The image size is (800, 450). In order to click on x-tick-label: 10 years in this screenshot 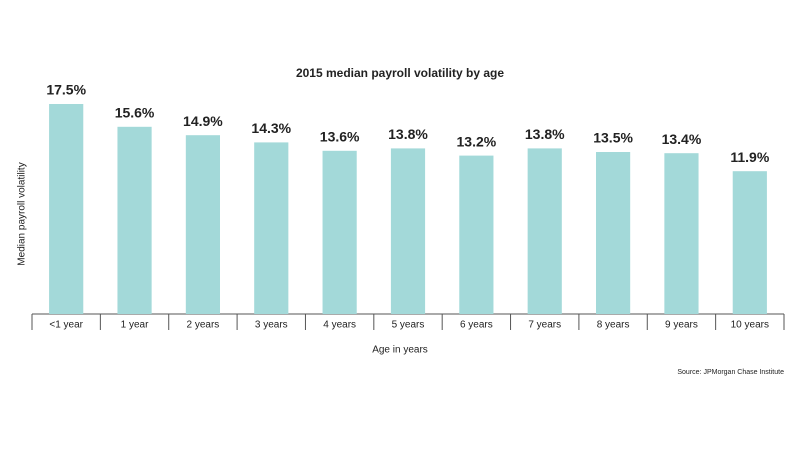, I will do `click(750, 325)`.